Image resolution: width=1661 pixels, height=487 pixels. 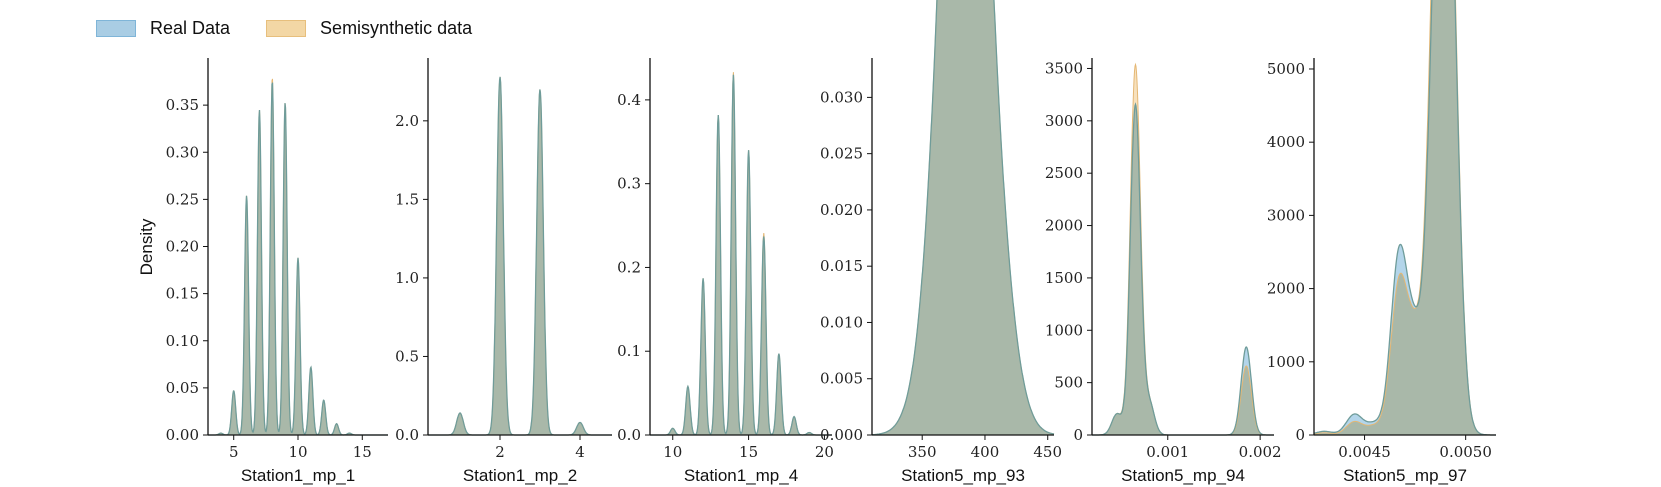 I want to click on legend-label-semisynthetic: Semisynthetic data, so click(x=396, y=28).